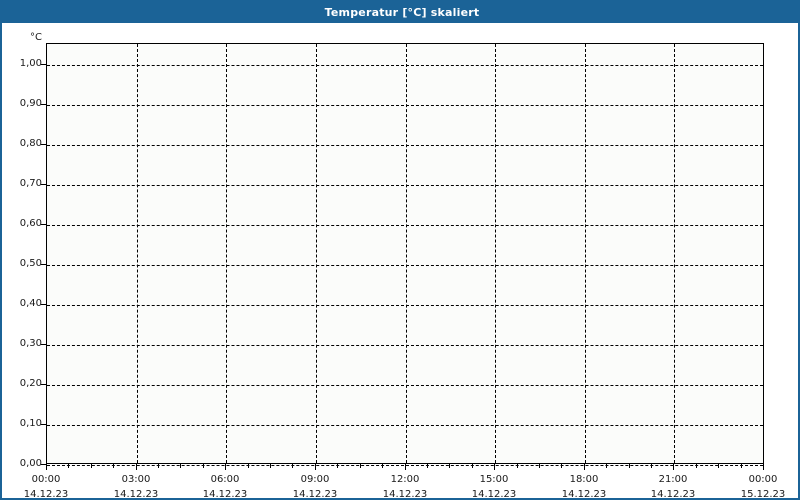 This screenshot has width=800, height=500. What do you see at coordinates (30, 383) in the screenshot?
I see `y-tick-label: 0,20` at bounding box center [30, 383].